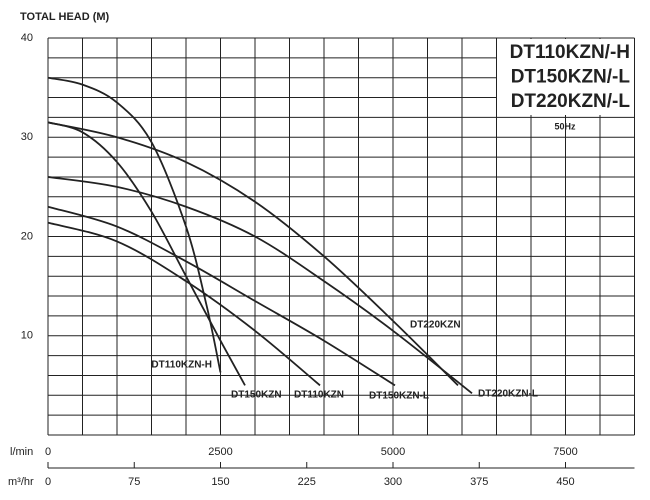  What do you see at coordinates (184, 304) in the screenshot?
I see `curve` at bounding box center [184, 304].